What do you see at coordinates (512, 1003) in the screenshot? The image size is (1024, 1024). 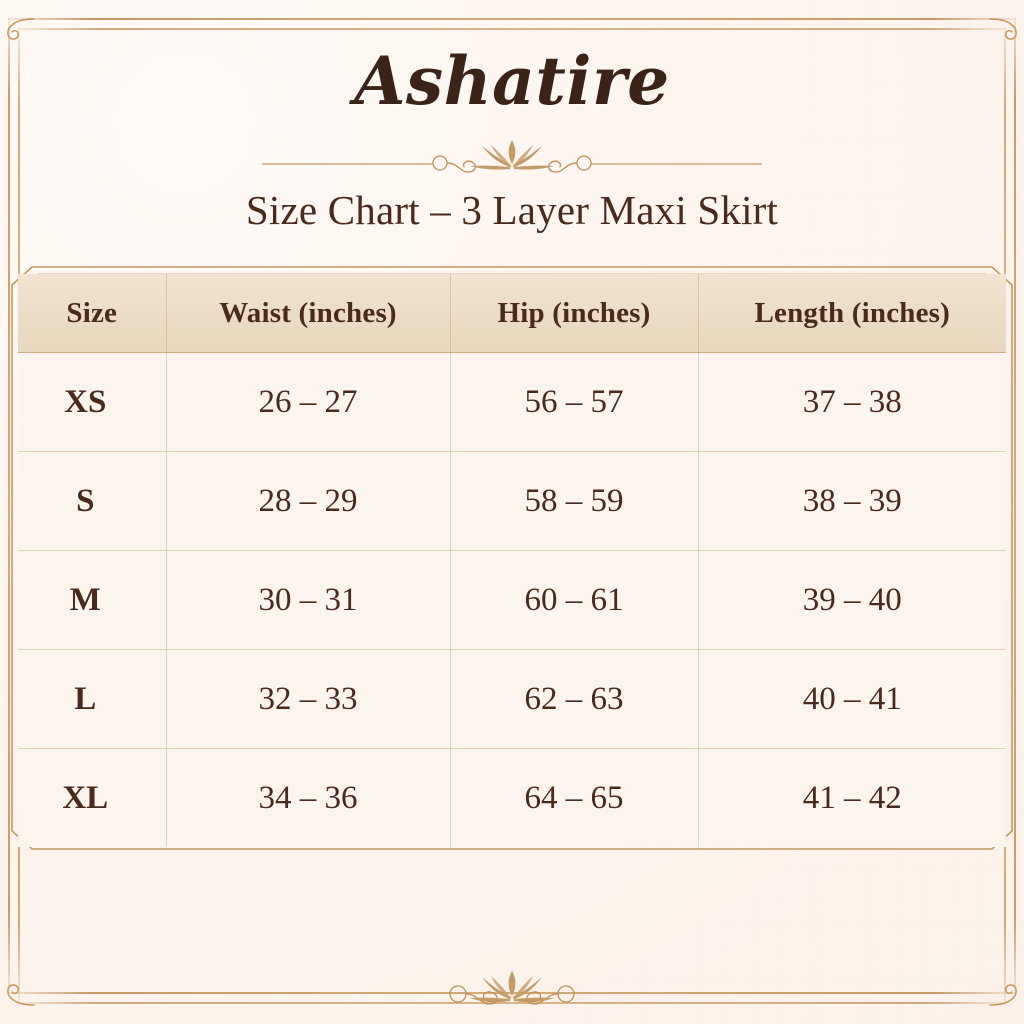 I see `frame-line-bottom-inner` at bounding box center [512, 1003].